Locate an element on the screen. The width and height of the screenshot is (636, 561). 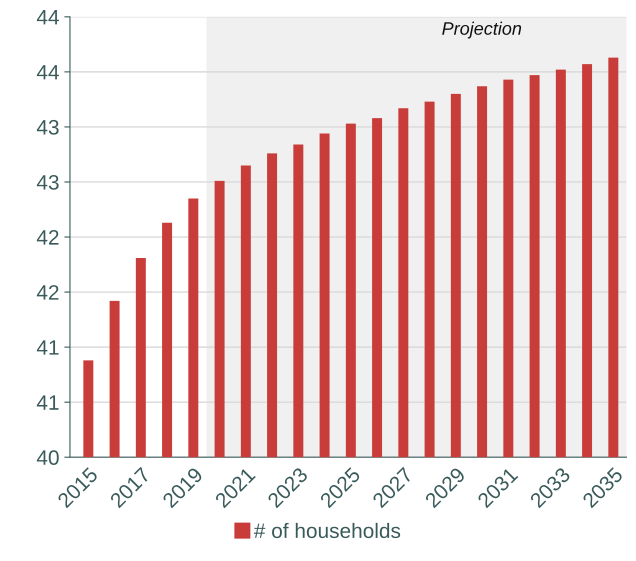
y-tick-label: 40 is located at coordinates (47, 457).